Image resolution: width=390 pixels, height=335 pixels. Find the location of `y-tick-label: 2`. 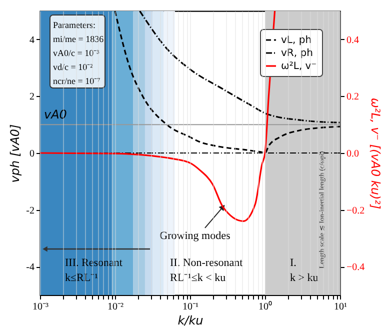

y-tick-label: 2 is located at coordinates (32, 97).